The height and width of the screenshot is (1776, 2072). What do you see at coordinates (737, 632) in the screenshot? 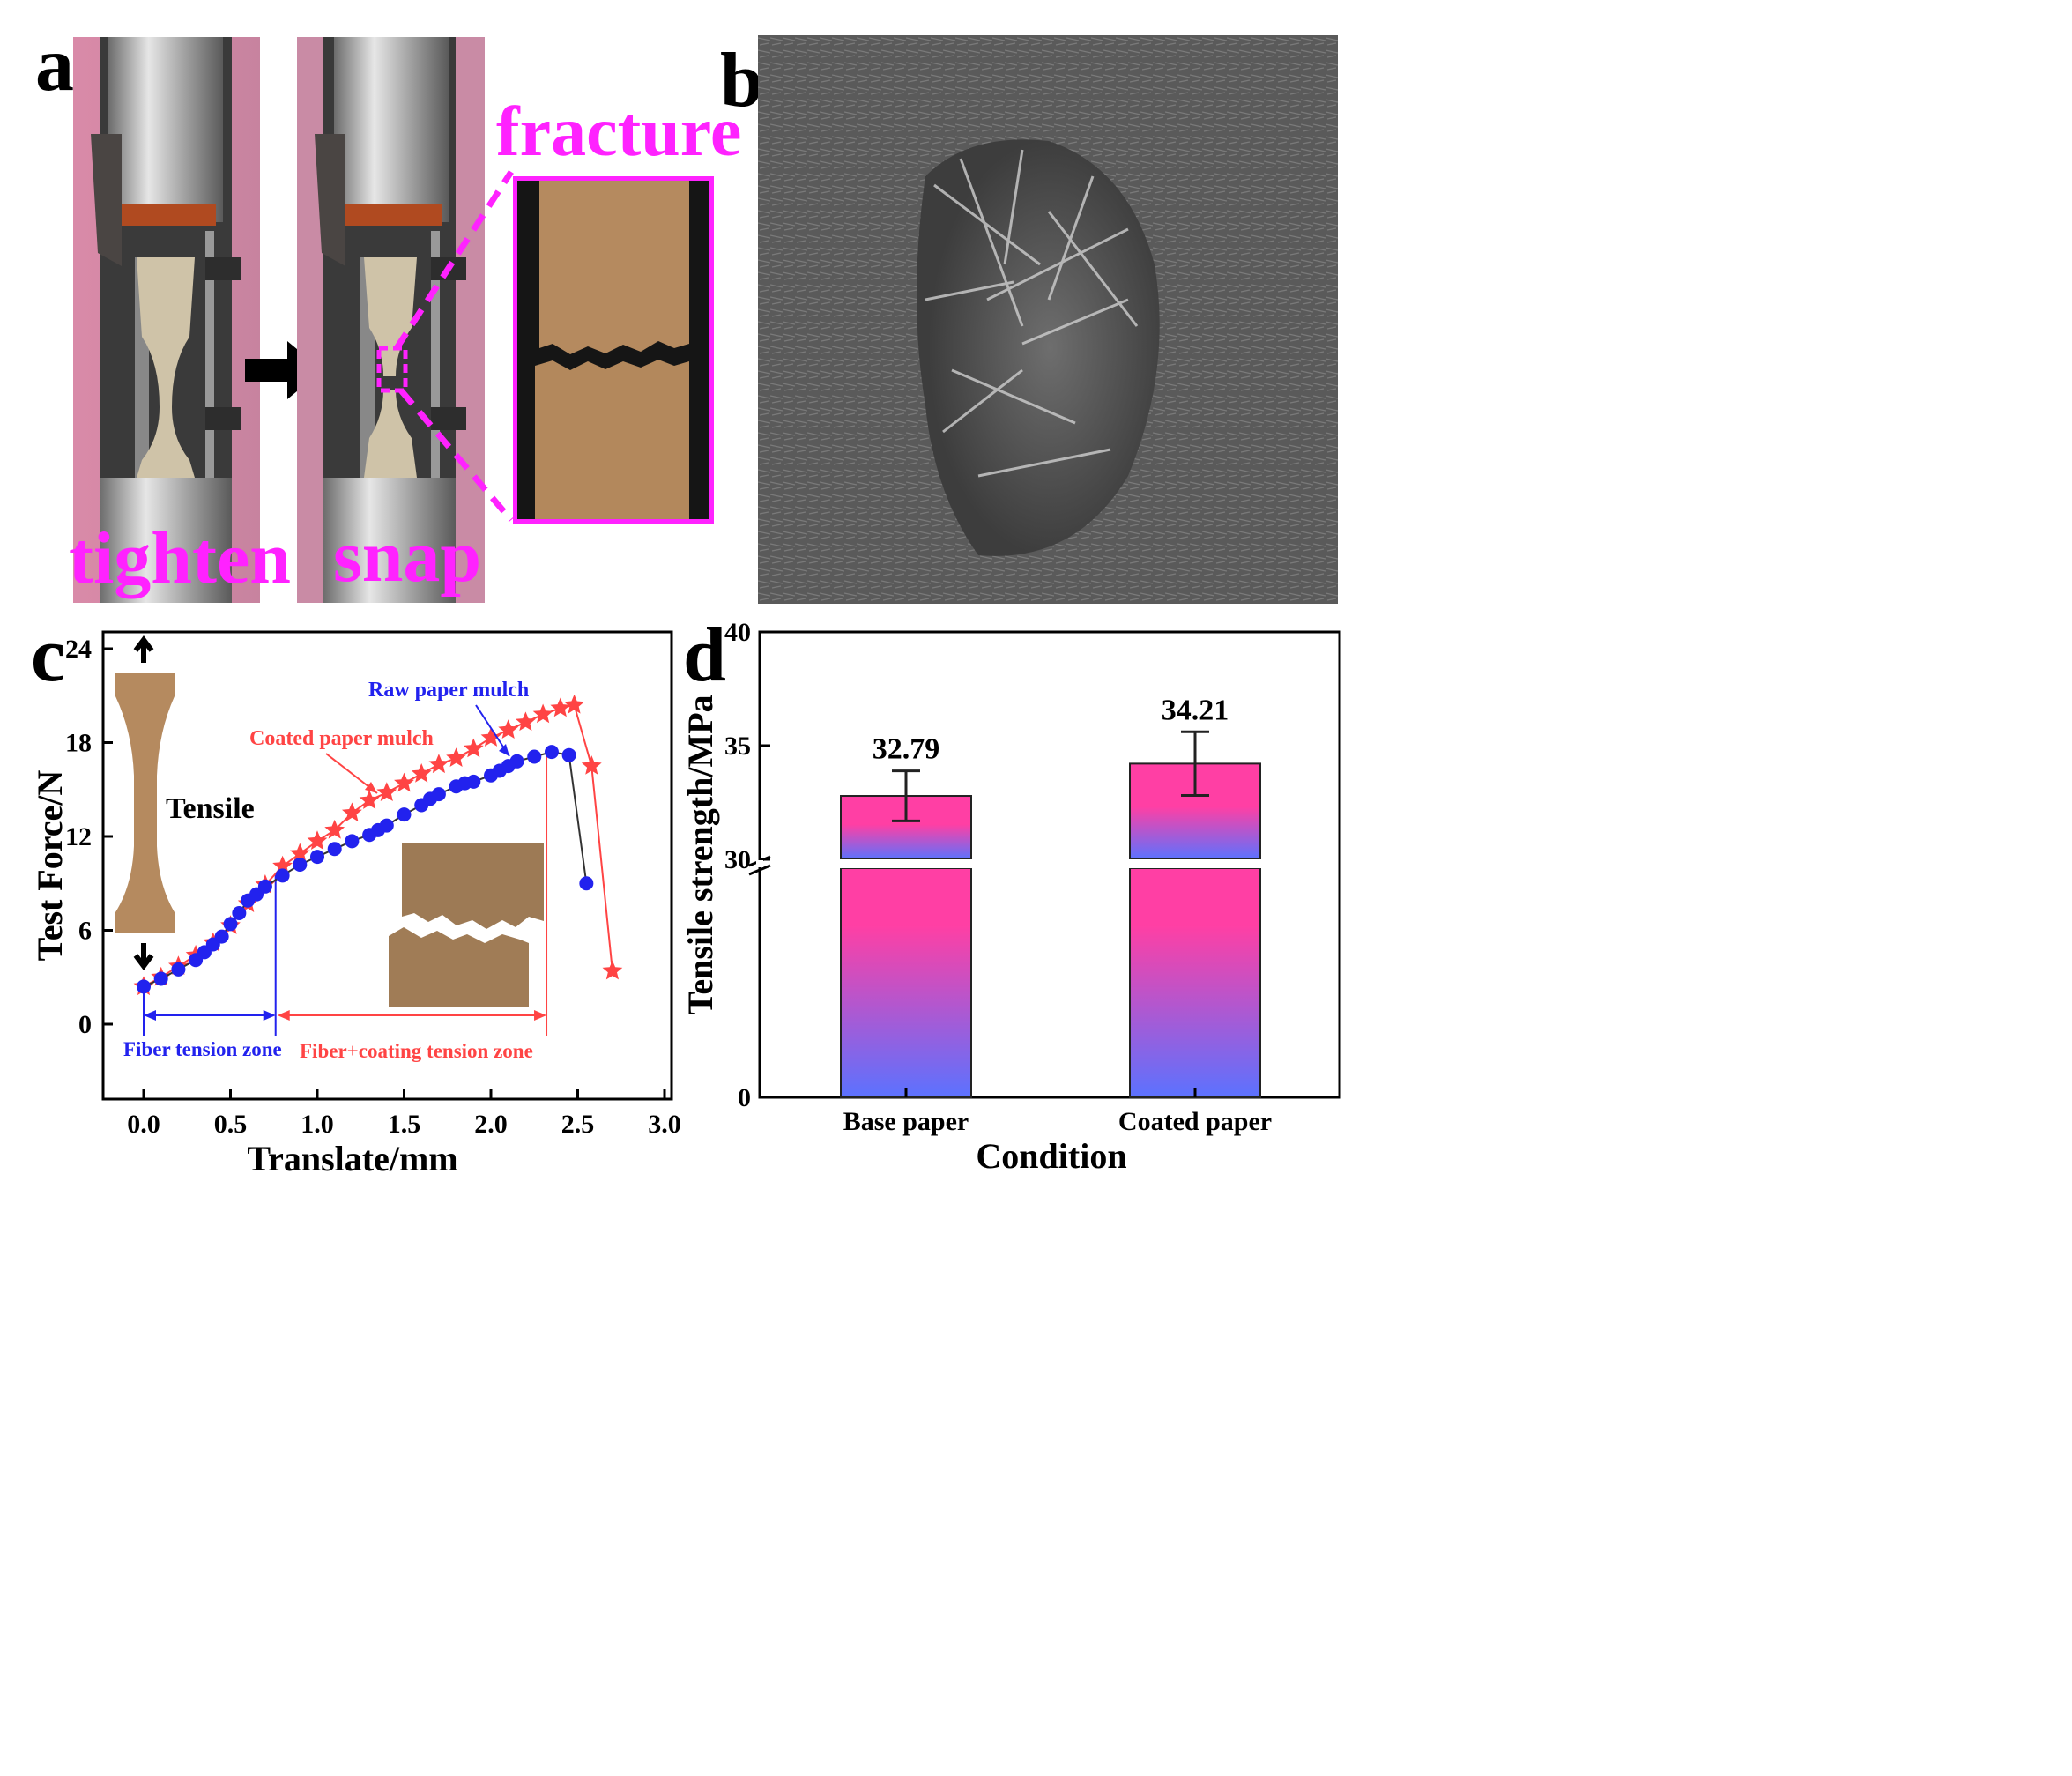
I see `y-tick-label: 40` at bounding box center [737, 632].